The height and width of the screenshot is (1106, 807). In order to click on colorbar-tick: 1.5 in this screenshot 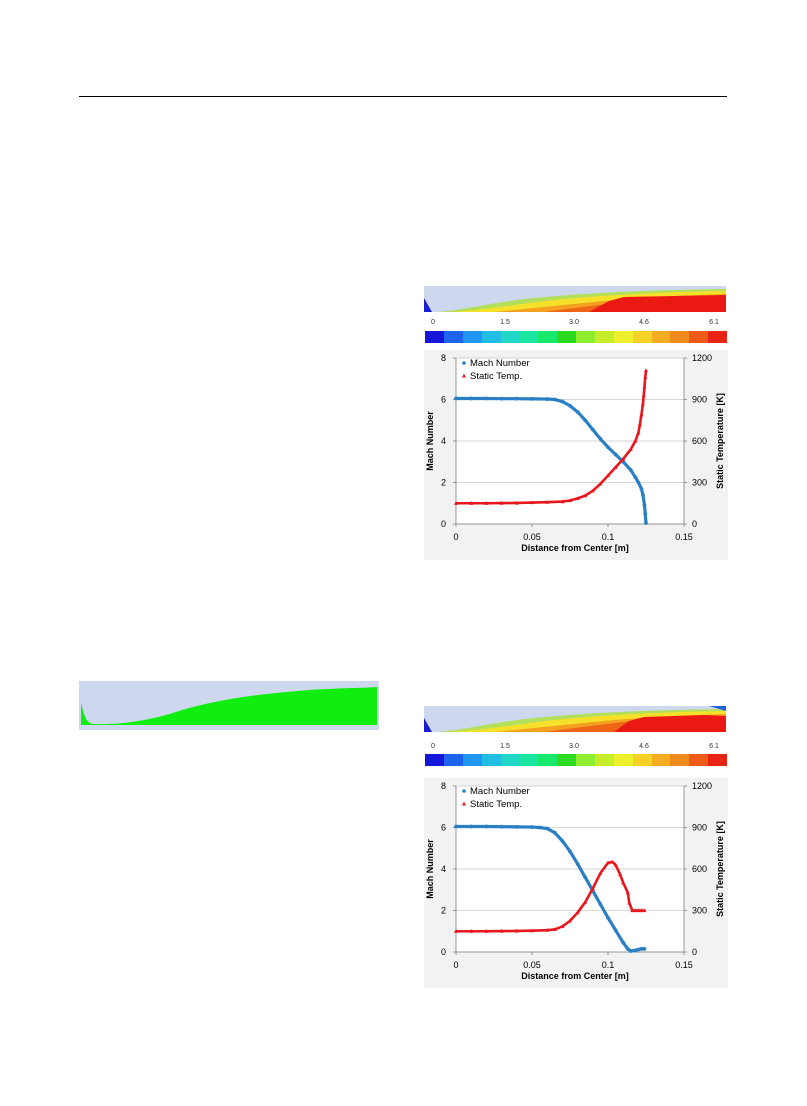, I will do `click(505, 746)`.